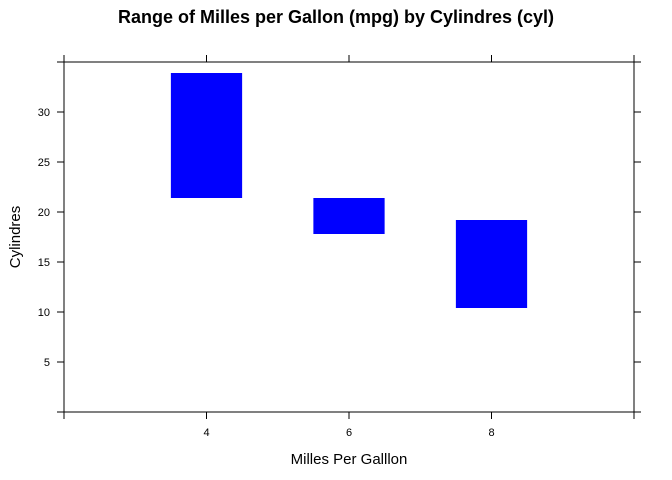  What do you see at coordinates (206, 433) in the screenshot?
I see `x-tick-label: 4` at bounding box center [206, 433].